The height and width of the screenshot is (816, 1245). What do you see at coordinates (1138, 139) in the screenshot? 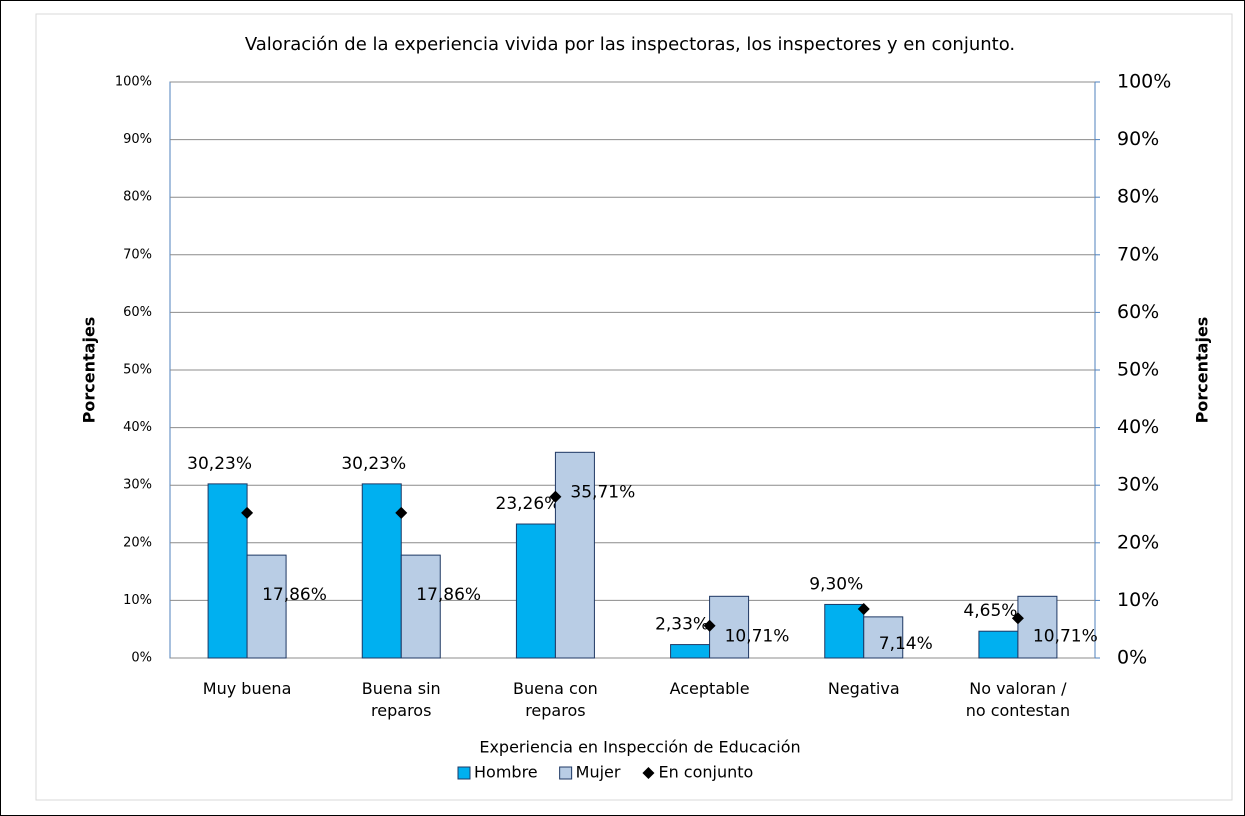
I see `y2-tick-label: 90%` at bounding box center [1138, 139].